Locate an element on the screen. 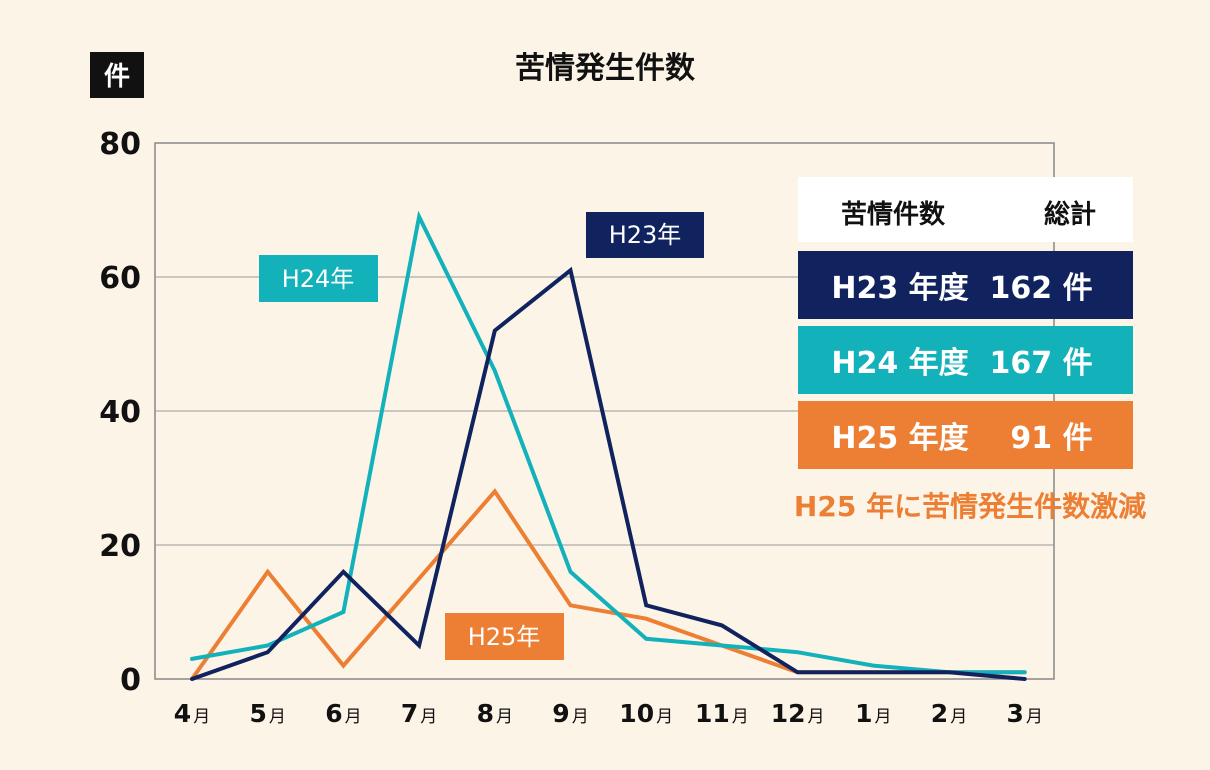  summary-row-h25-bg is located at coordinates (965, 435).